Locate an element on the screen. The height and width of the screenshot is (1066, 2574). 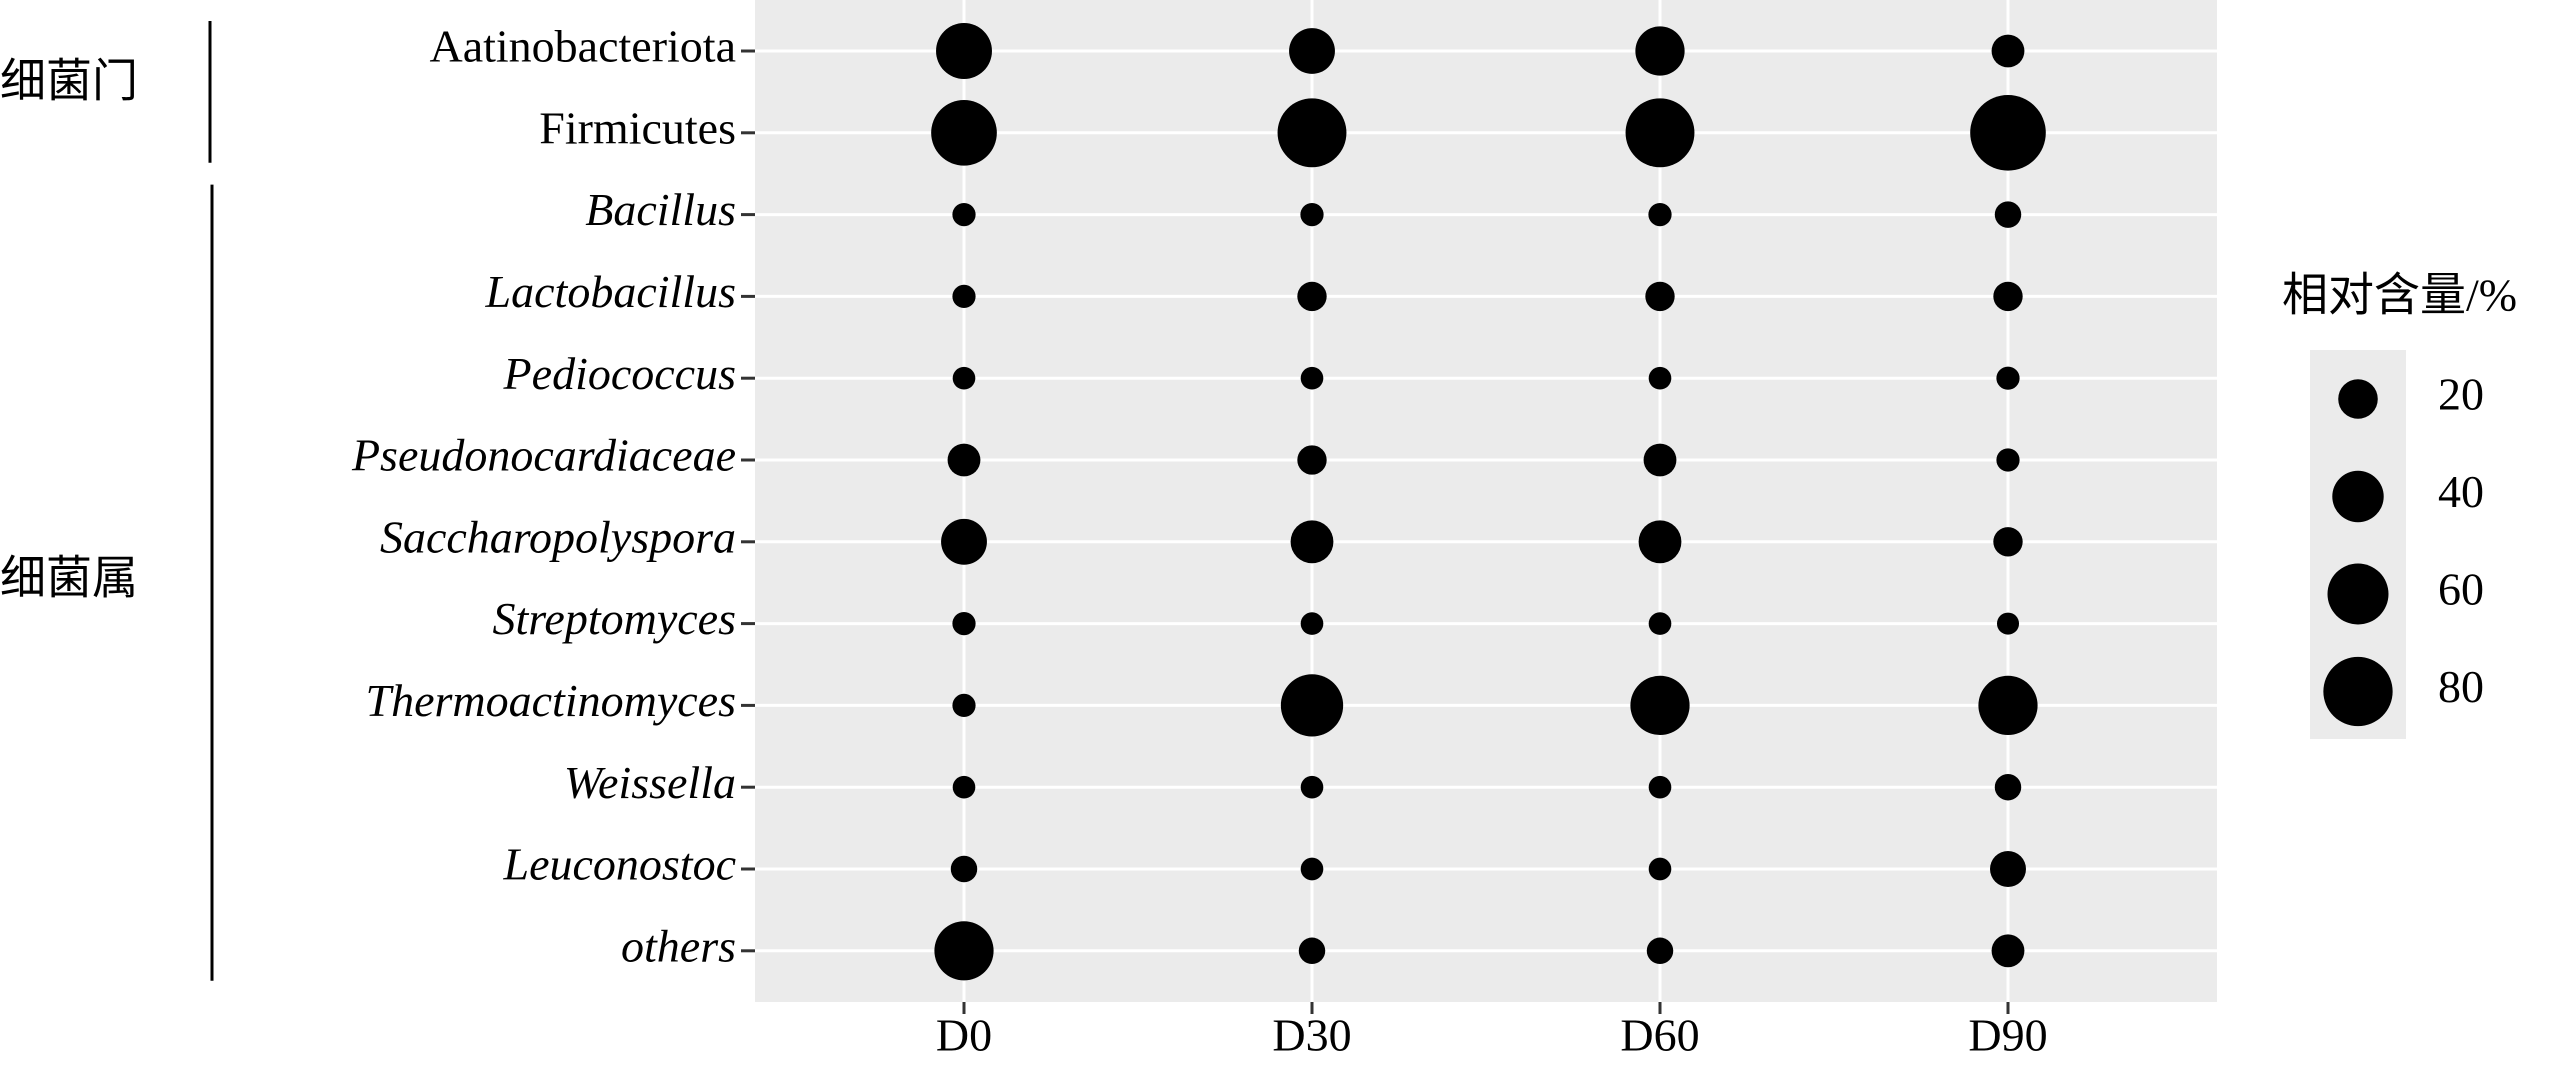
y-tick-label: Firmicutes is located at coordinates (637, 127).